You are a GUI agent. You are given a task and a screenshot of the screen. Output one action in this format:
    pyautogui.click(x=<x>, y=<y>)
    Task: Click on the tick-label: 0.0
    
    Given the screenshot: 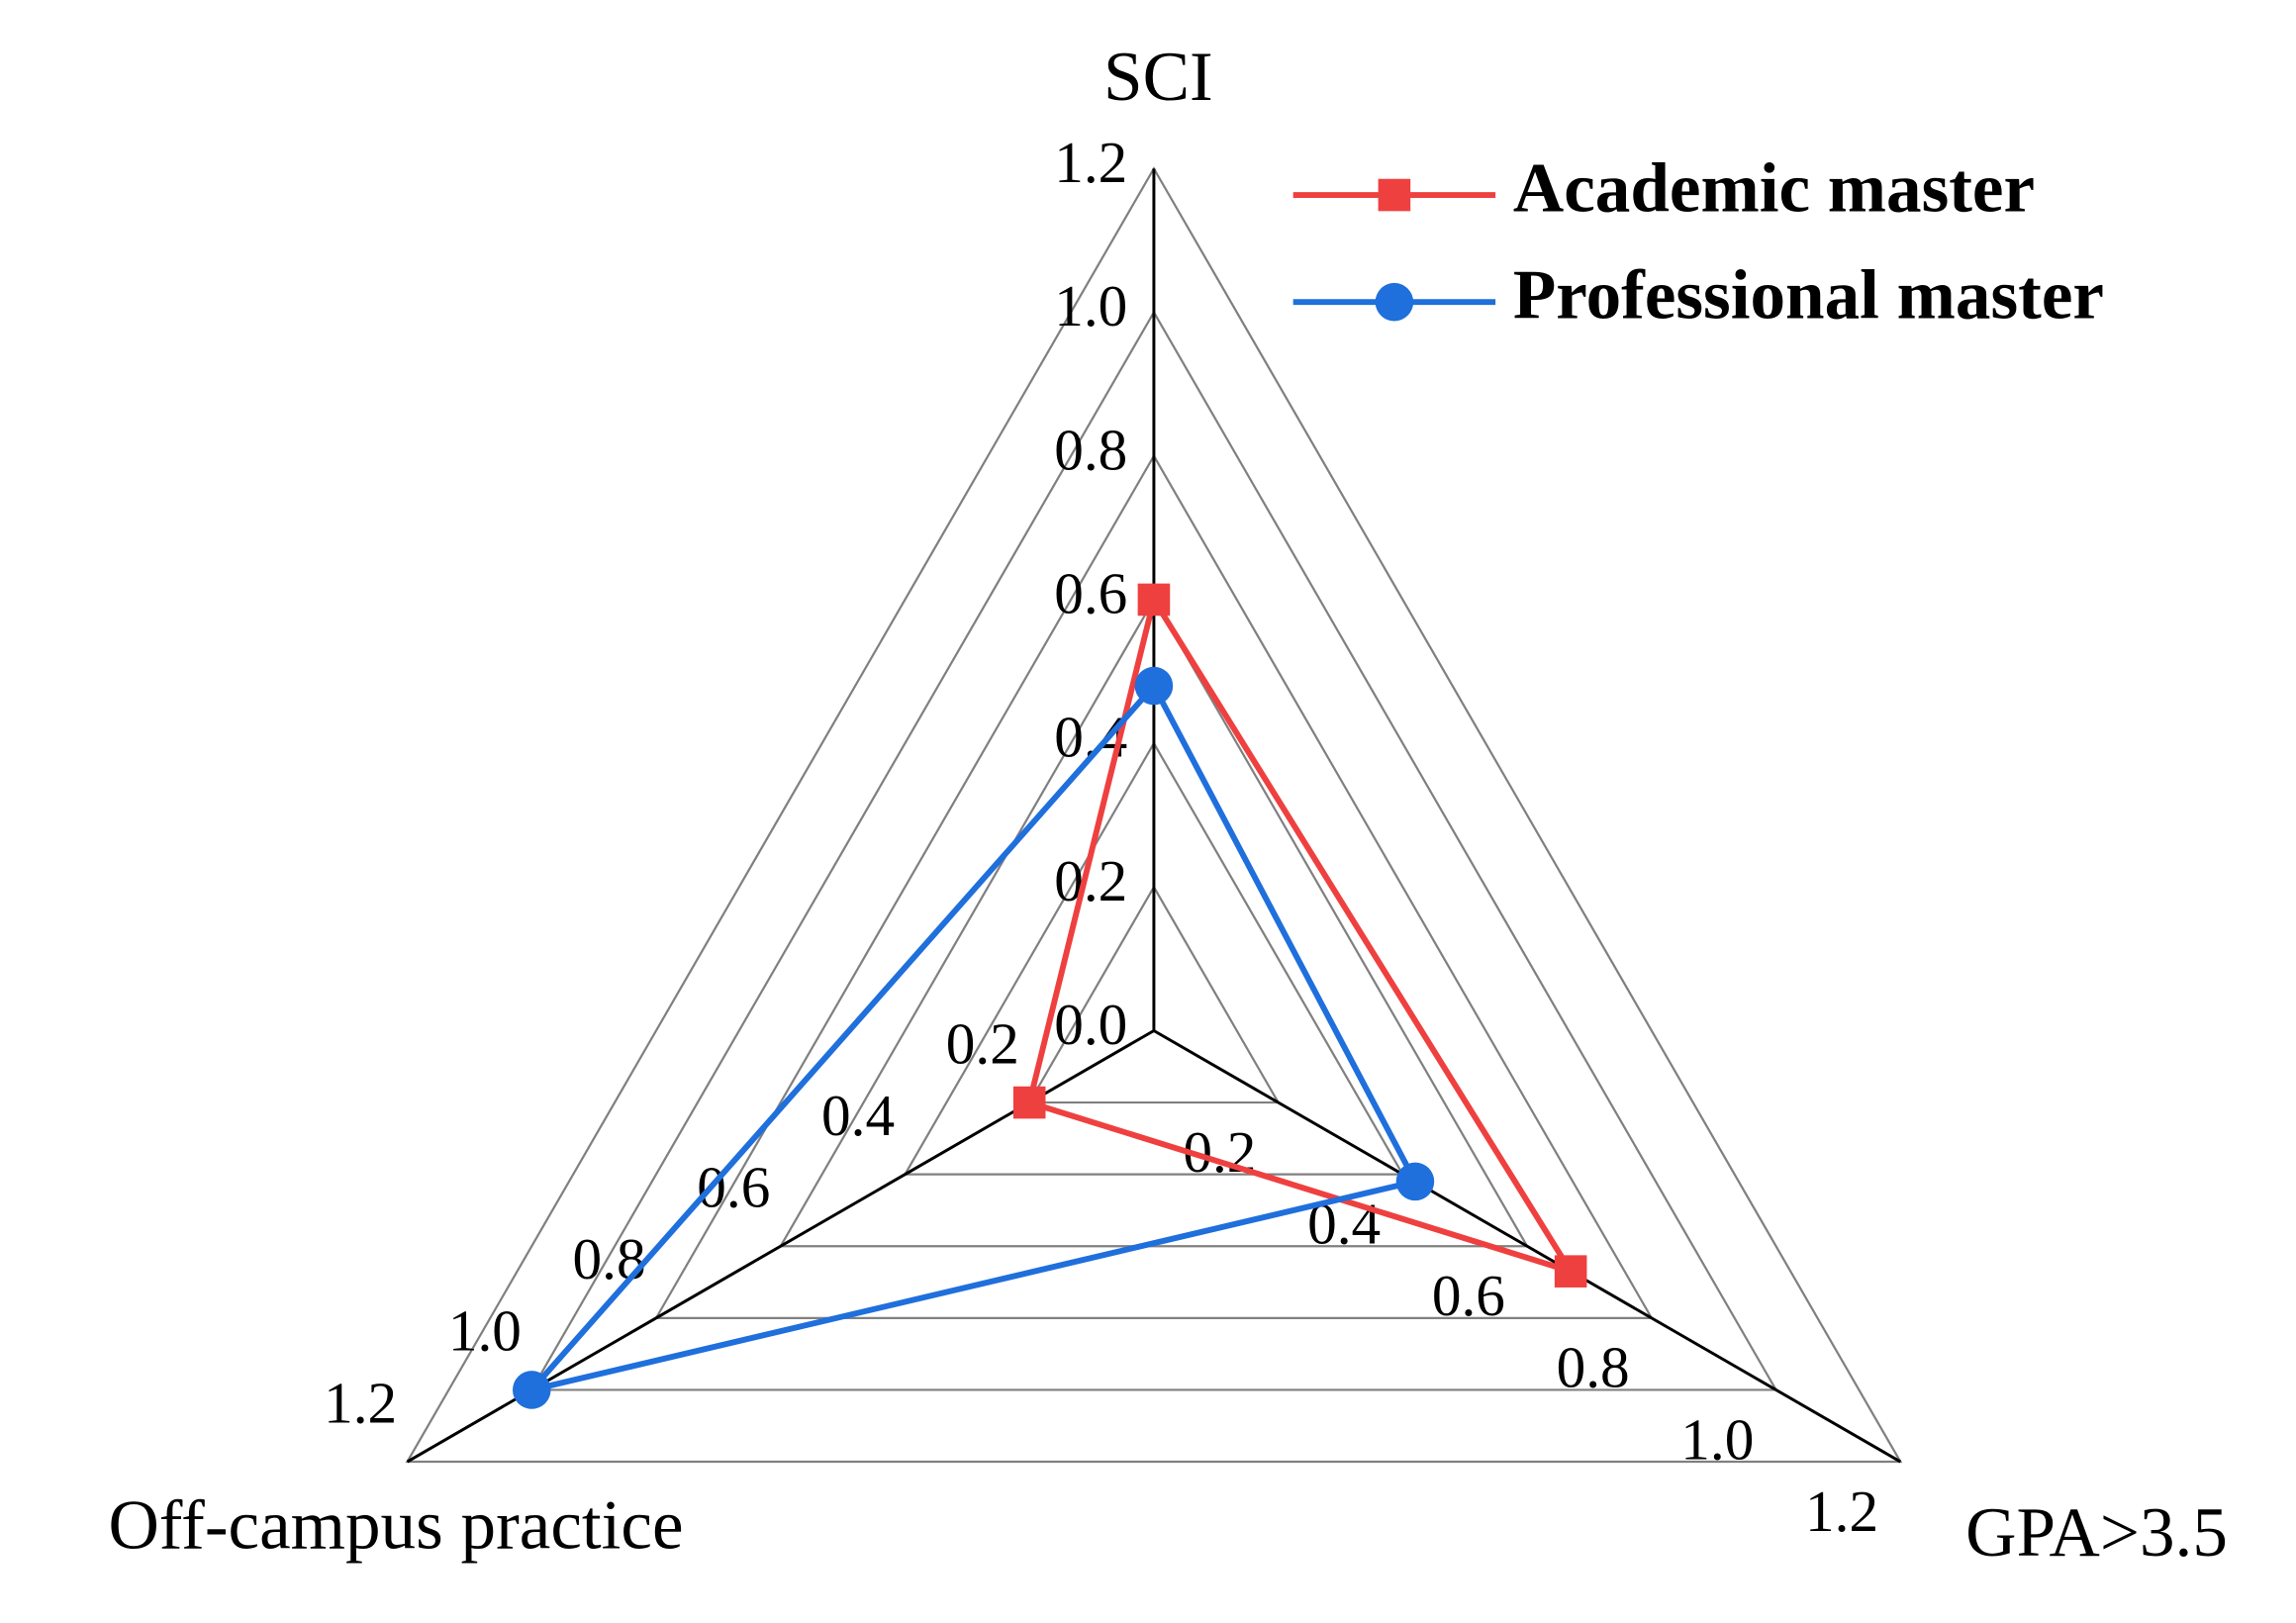 What is the action you would take?
    pyautogui.click(x=1090, y=1024)
    